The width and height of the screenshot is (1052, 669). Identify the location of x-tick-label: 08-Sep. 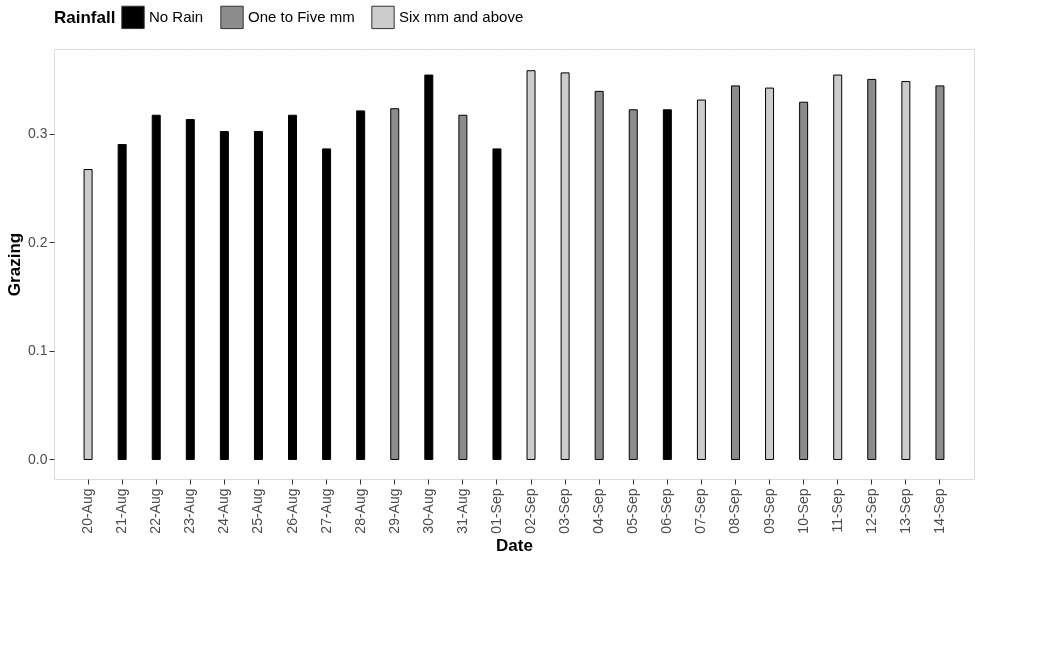
(734, 511).